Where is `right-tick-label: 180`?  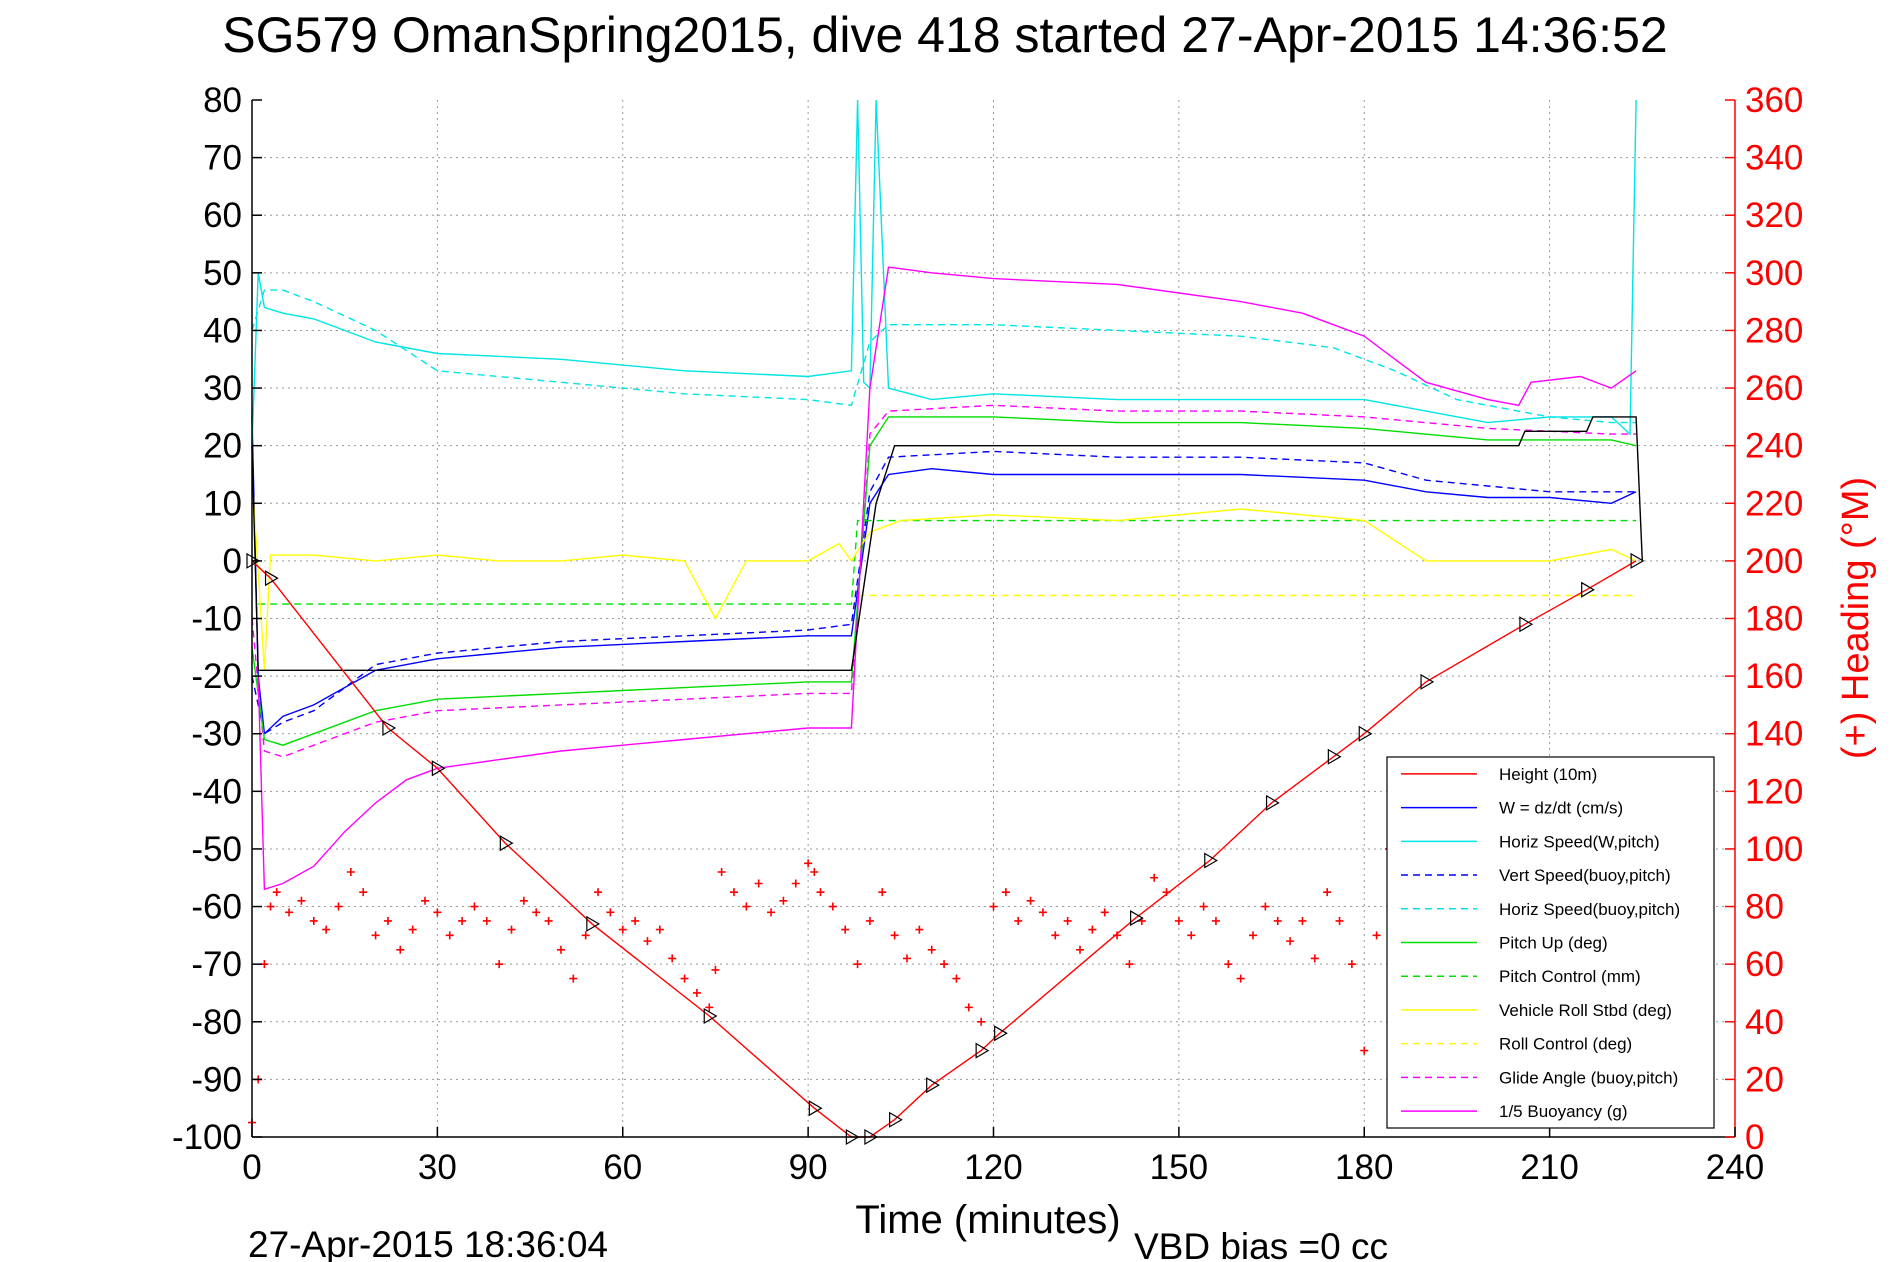
right-tick-label: 180 is located at coordinates (1774, 619).